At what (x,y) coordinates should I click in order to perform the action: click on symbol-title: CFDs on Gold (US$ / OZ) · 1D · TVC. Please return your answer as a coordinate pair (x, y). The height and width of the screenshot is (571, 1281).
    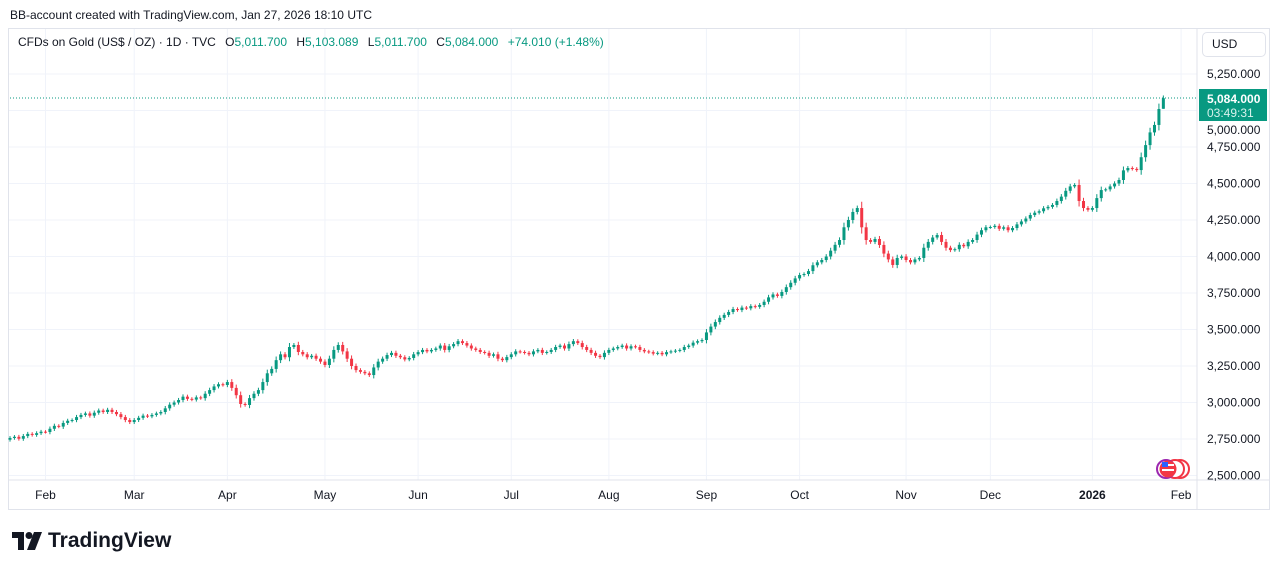
    Looking at the image, I should click on (117, 42).